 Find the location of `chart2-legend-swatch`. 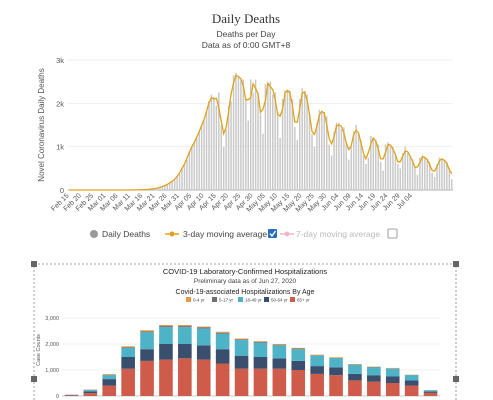

chart2-legend-swatch is located at coordinates (240, 299).